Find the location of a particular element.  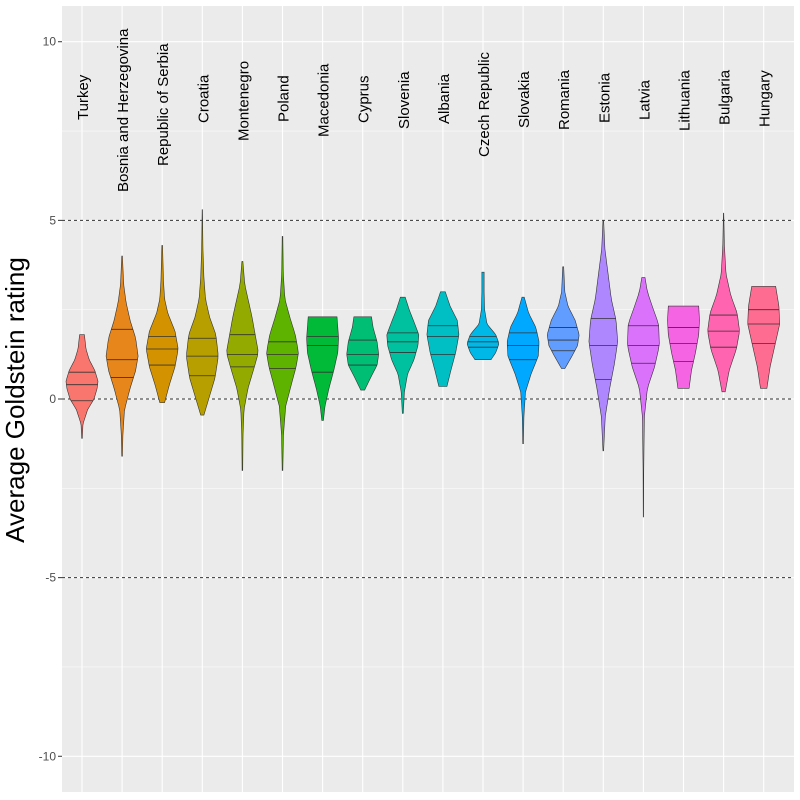

y-tick-label: -10 is located at coordinates (48, 756).